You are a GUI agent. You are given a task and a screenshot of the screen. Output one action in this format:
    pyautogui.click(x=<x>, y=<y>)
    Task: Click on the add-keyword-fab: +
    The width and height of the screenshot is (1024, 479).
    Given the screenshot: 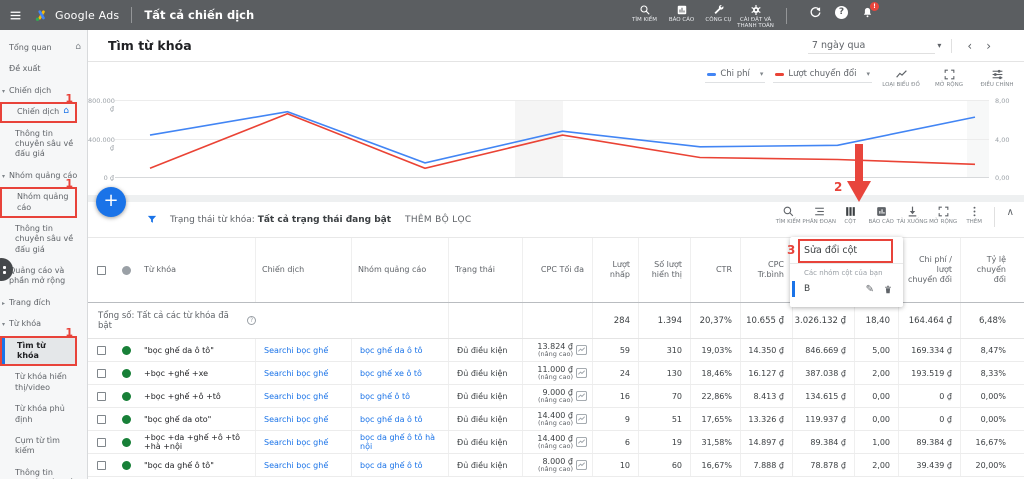 What is the action you would take?
    pyautogui.click(x=111, y=202)
    